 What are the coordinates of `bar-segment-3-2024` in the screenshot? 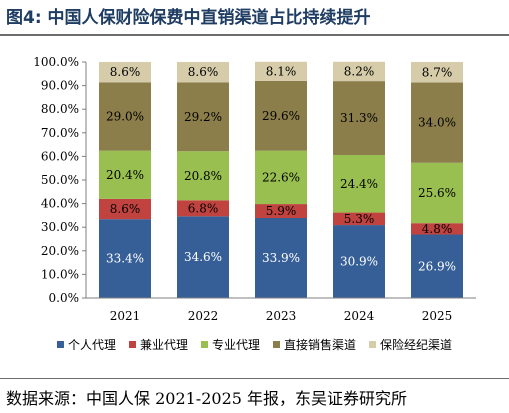 It's located at (359, 183).